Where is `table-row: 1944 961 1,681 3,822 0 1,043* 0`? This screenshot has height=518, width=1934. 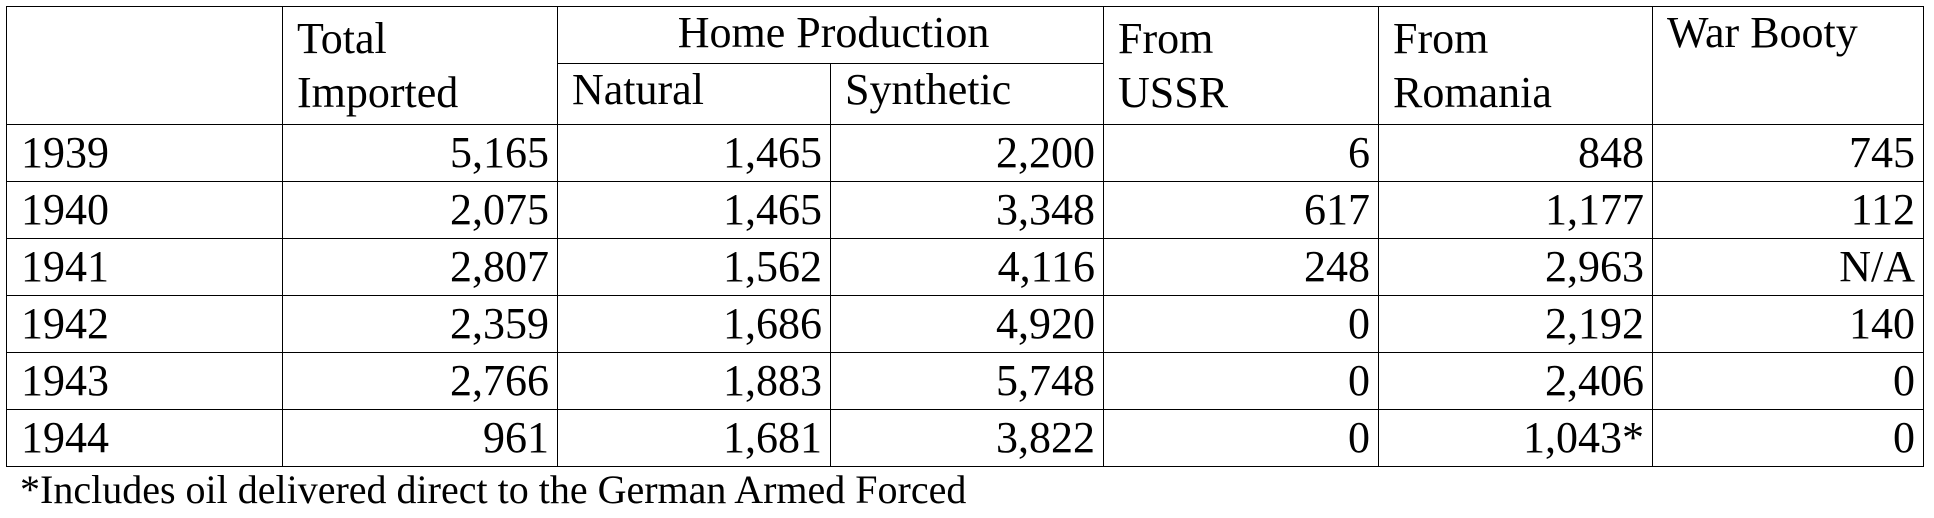 table-row: 1944 961 1,681 3,822 0 1,043* 0 is located at coordinates (965, 438).